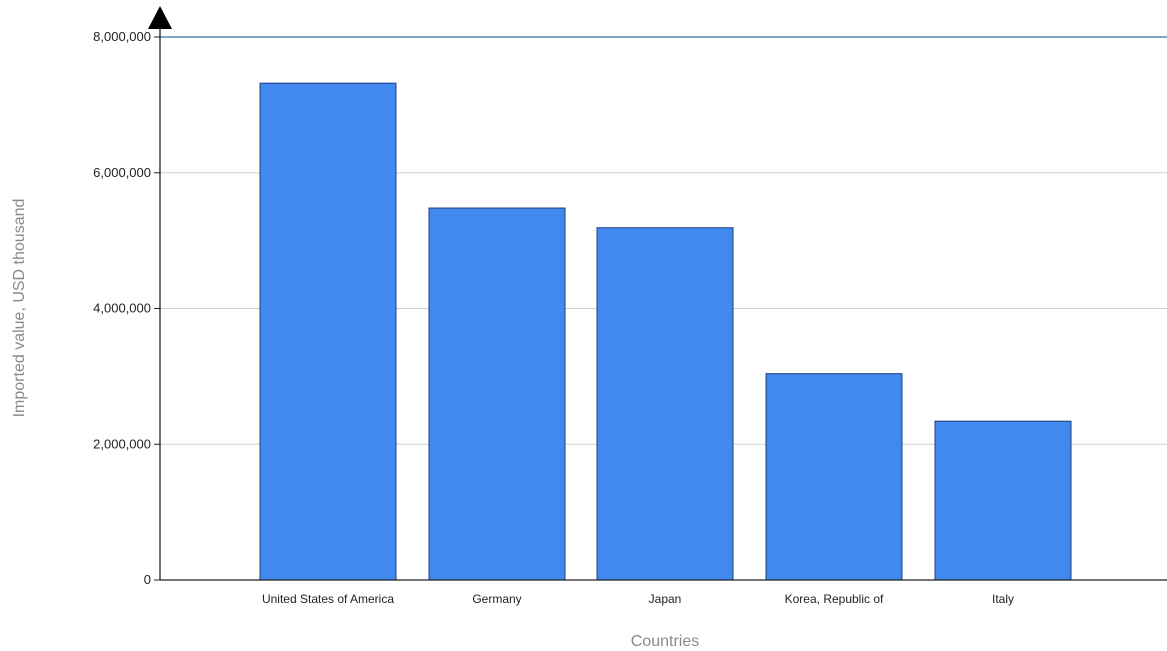  I want to click on x-axis-title: Countries, so click(665, 641).